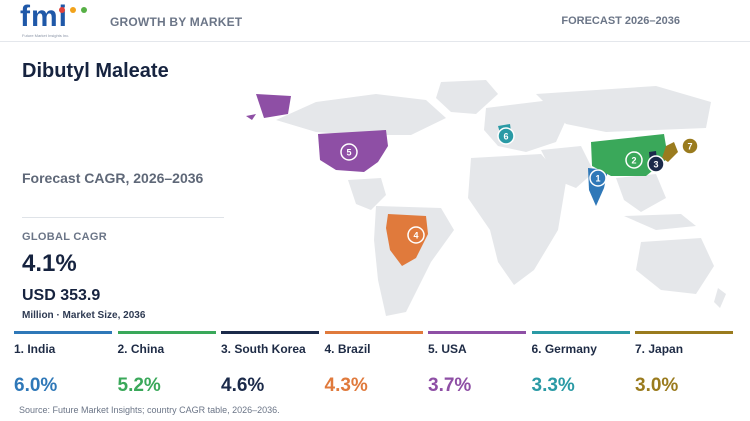 This screenshot has height=421, width=750. I want to click on country-card-brazil: 4. Brazil 4.3%, so click(373, 366).